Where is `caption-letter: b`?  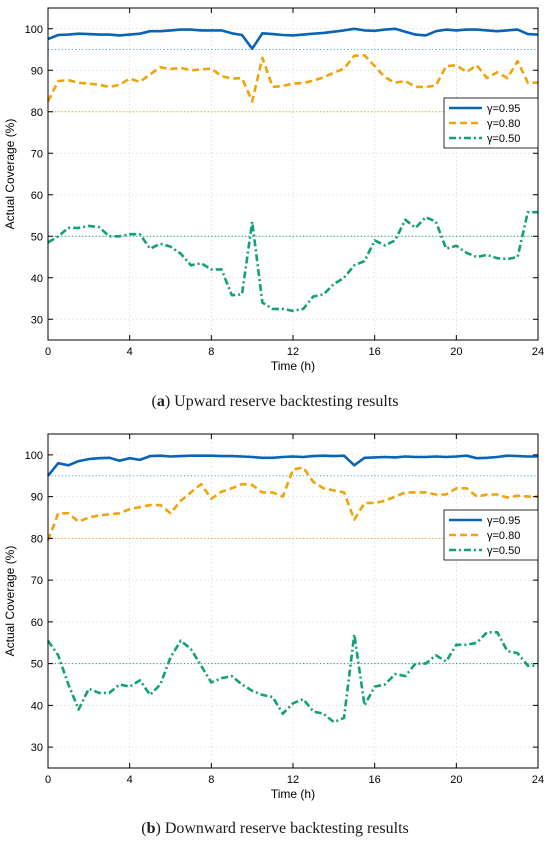 caption-letter: b is located at coordinates (151, 828).